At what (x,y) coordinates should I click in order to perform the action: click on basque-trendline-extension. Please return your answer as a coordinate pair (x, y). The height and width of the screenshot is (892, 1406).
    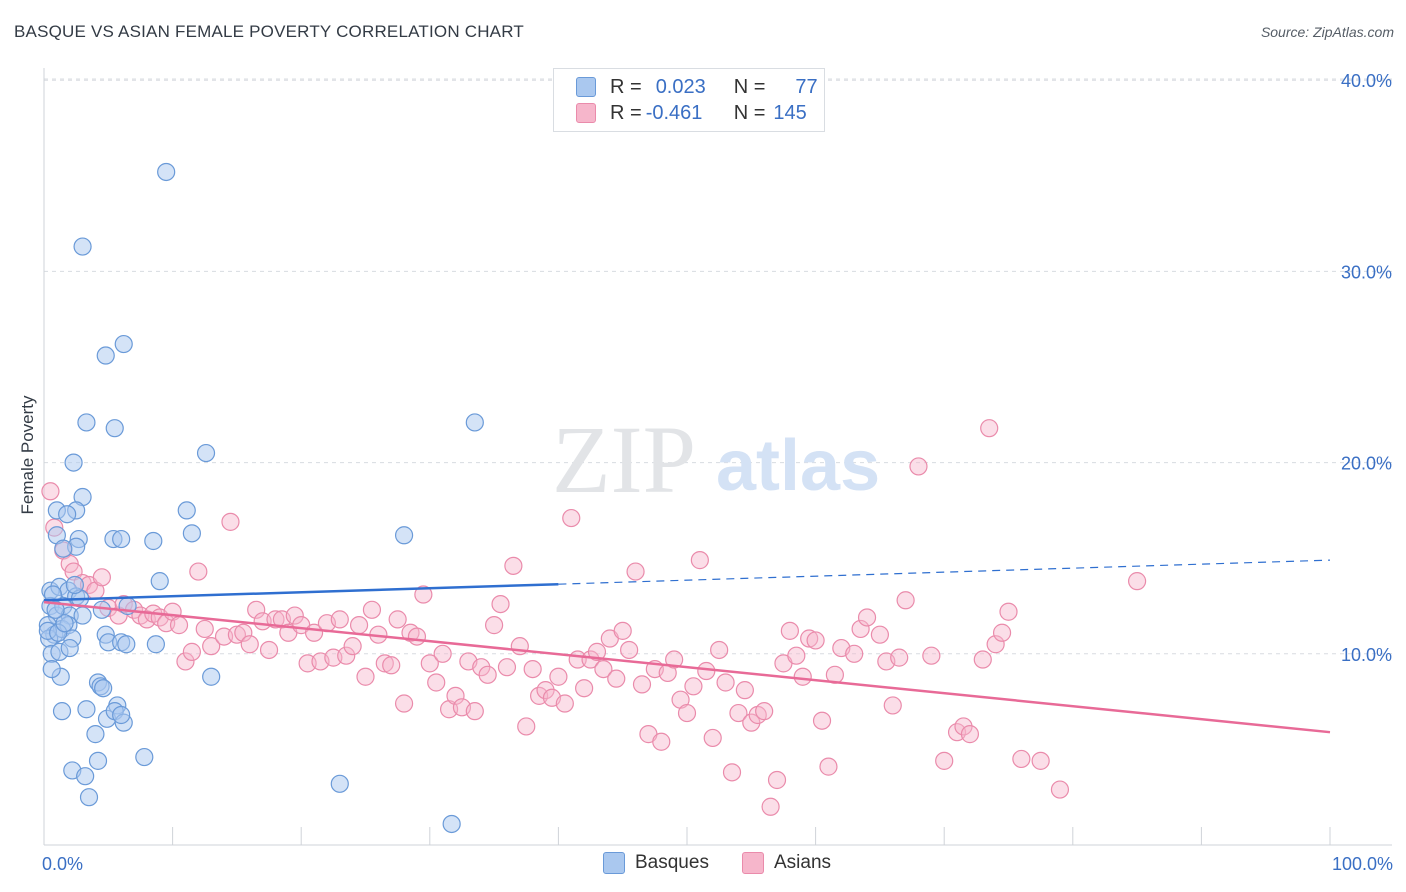
    Looking at the image, I should click on (944, 572).